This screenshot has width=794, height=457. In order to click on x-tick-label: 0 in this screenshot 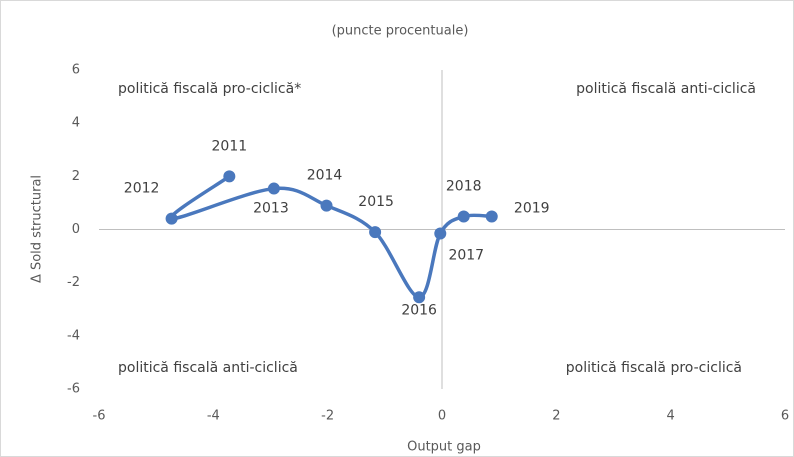, I will do `click(442, 416)`.